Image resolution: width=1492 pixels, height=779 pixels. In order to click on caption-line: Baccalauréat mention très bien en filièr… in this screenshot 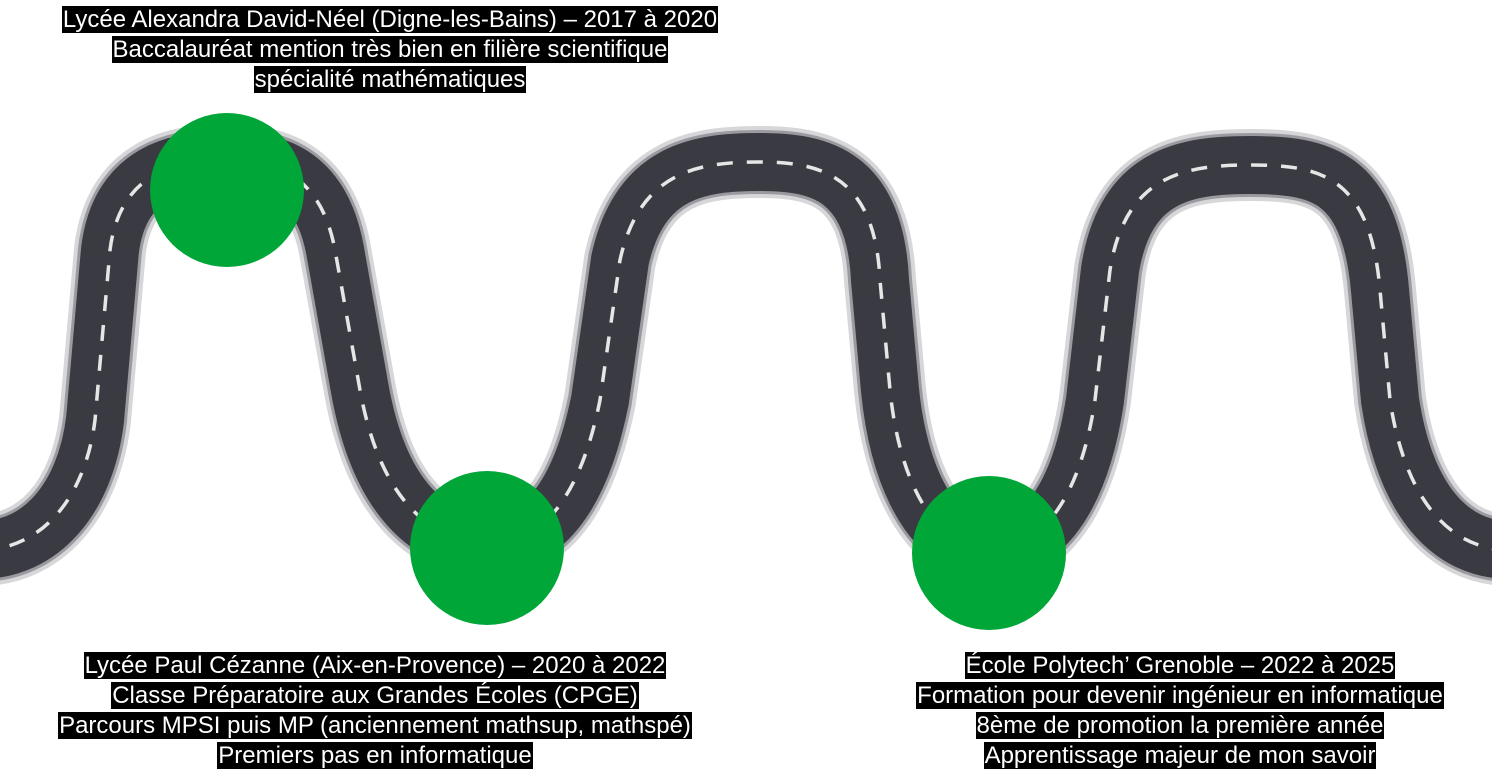, I will do `click(390, 49)`.